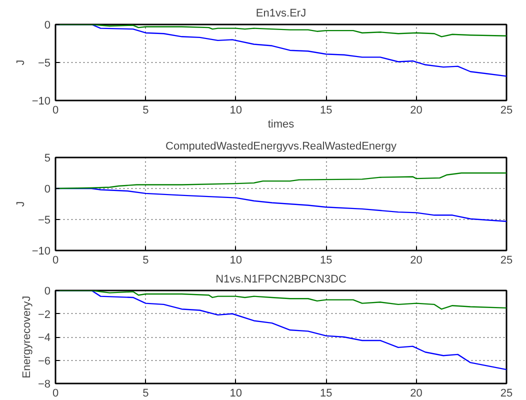  Describe the element at coordinates (44, 314) in the screenshot. I see `y-tick-label: −2` at that location.